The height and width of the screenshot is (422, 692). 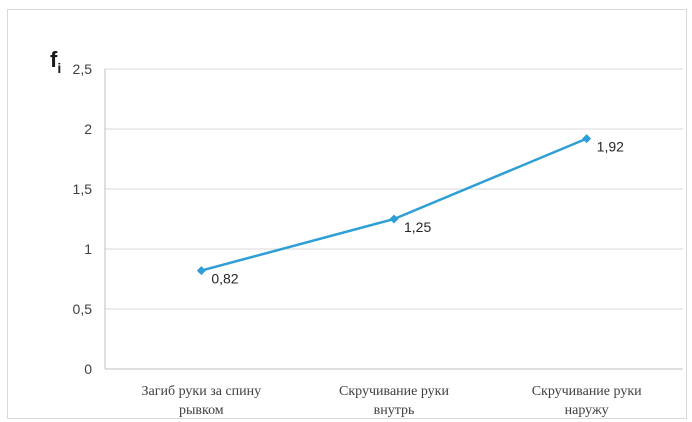 What do you see at coordinates (610, 147) in the screenshot?
I see `data-label: 1,92` at bounding box center [610, 147].